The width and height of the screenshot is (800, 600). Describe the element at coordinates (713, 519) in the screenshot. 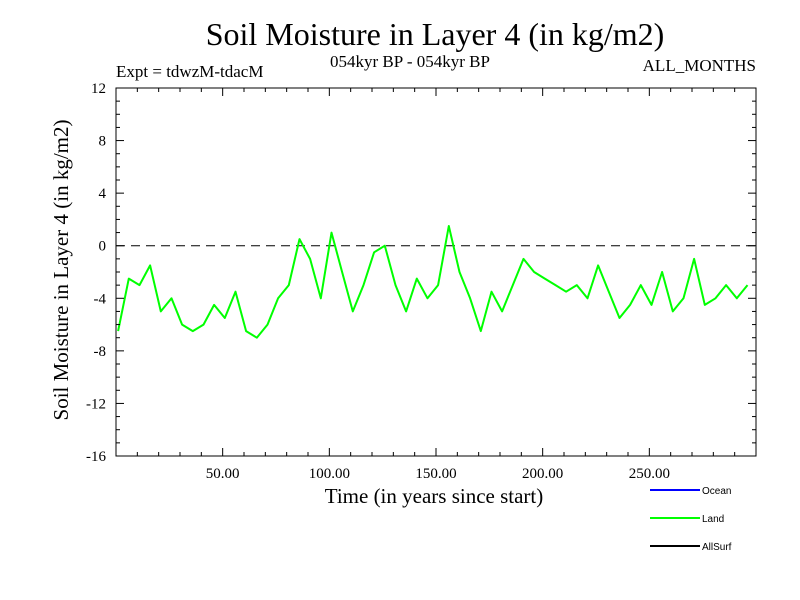

I see `legend-label-land: Land` at that location.